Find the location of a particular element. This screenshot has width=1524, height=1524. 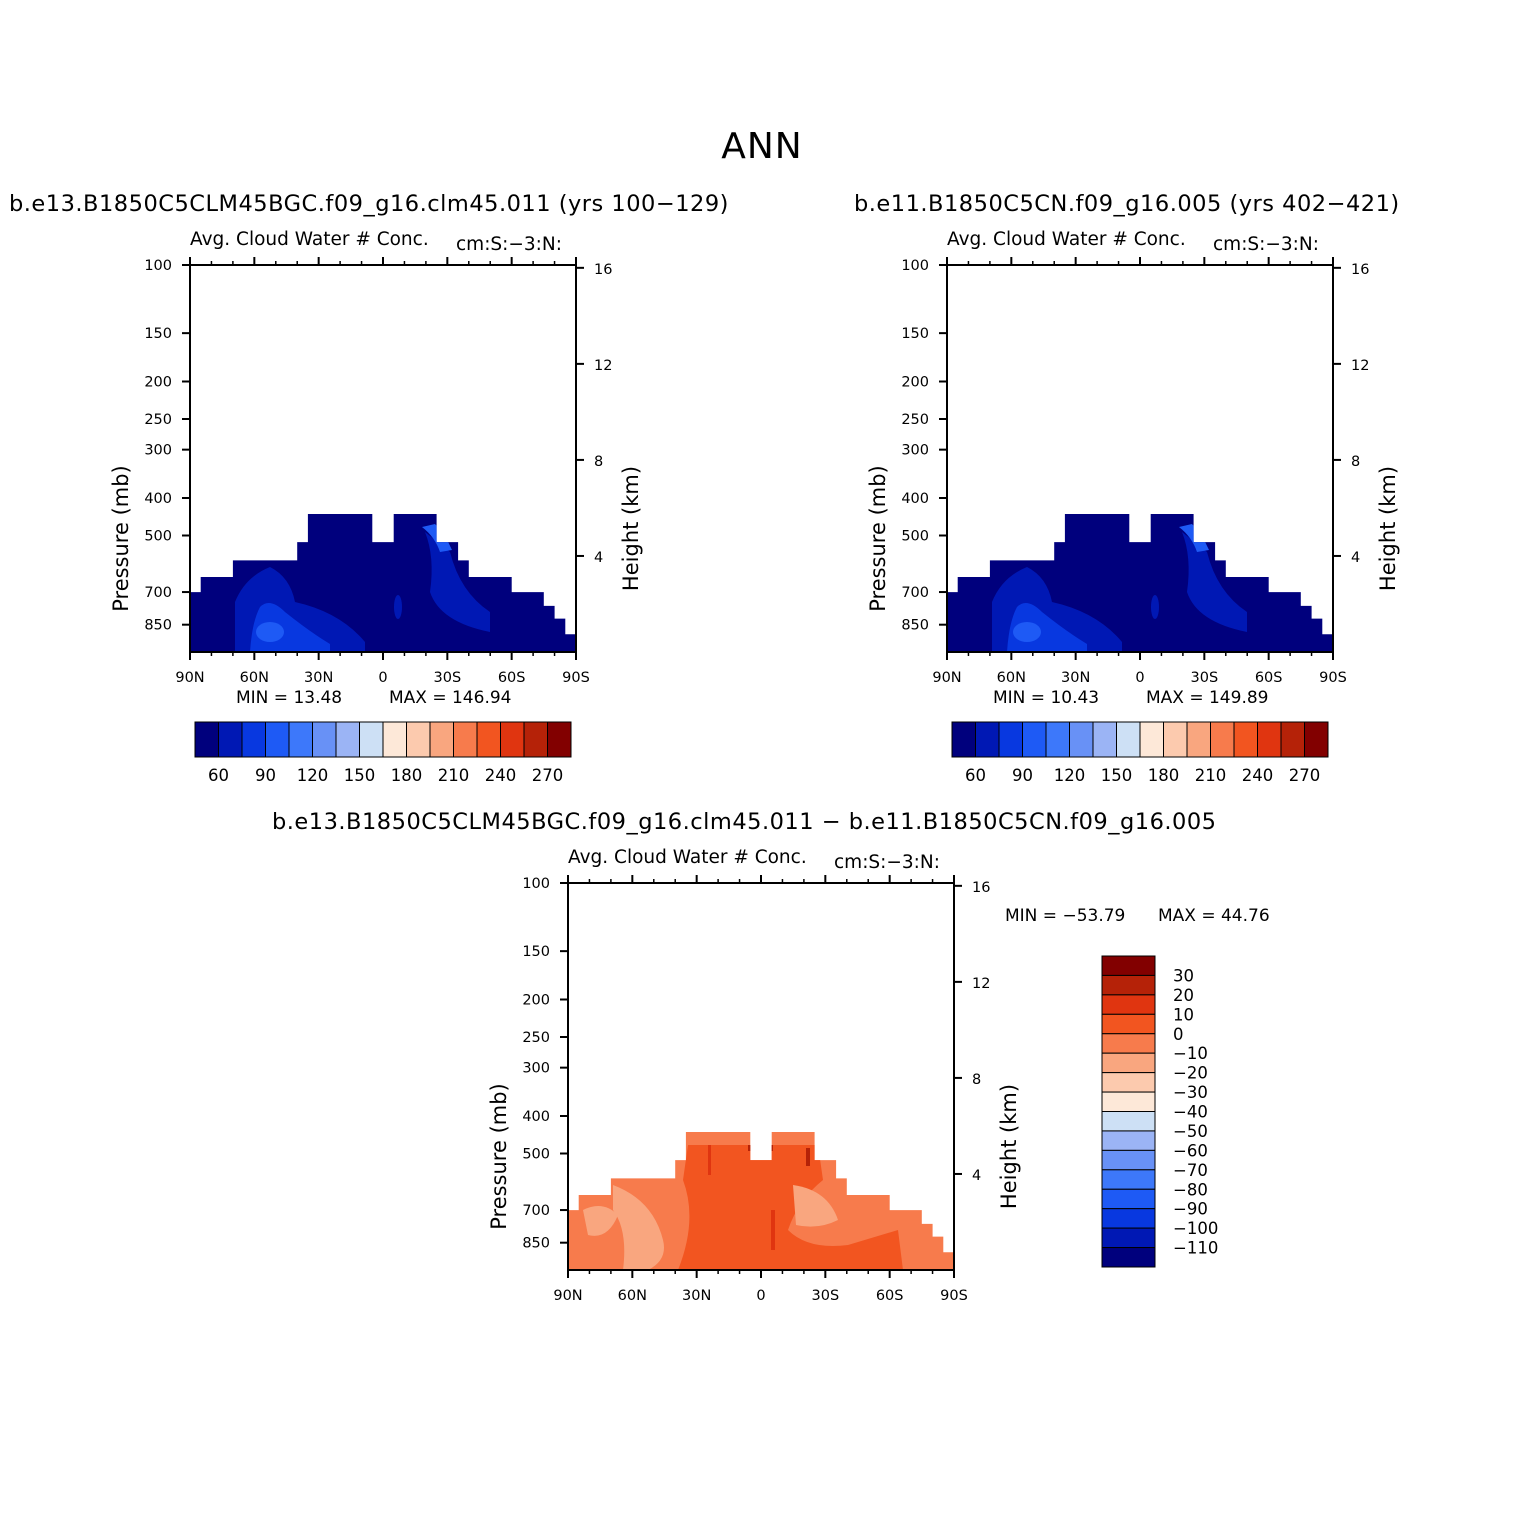

panel3-colorbar-label: 30 is located at coordinates (1183, 975).